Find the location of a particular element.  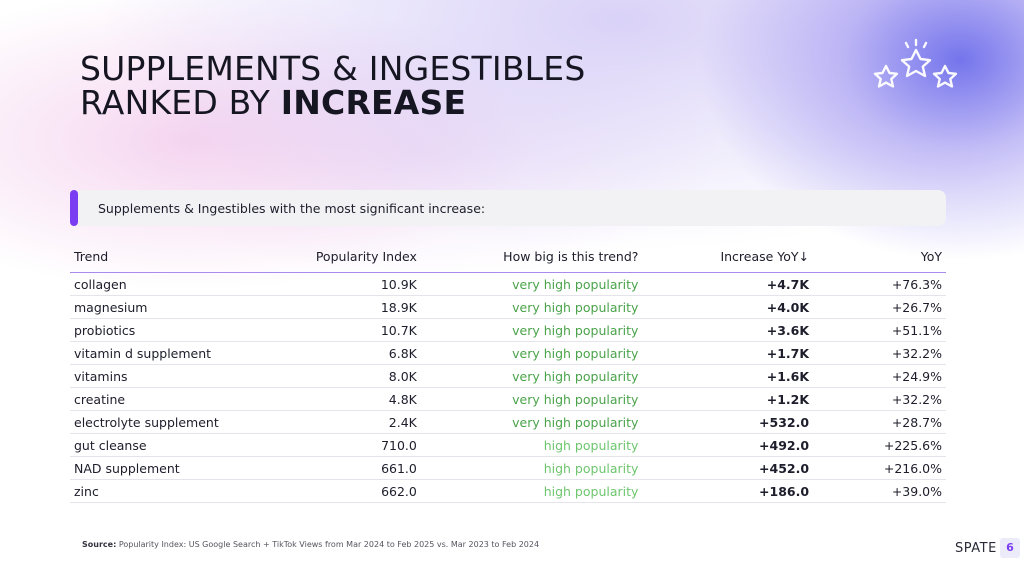

trend-cell: gut cleanse is located at coordinates (165, 445).